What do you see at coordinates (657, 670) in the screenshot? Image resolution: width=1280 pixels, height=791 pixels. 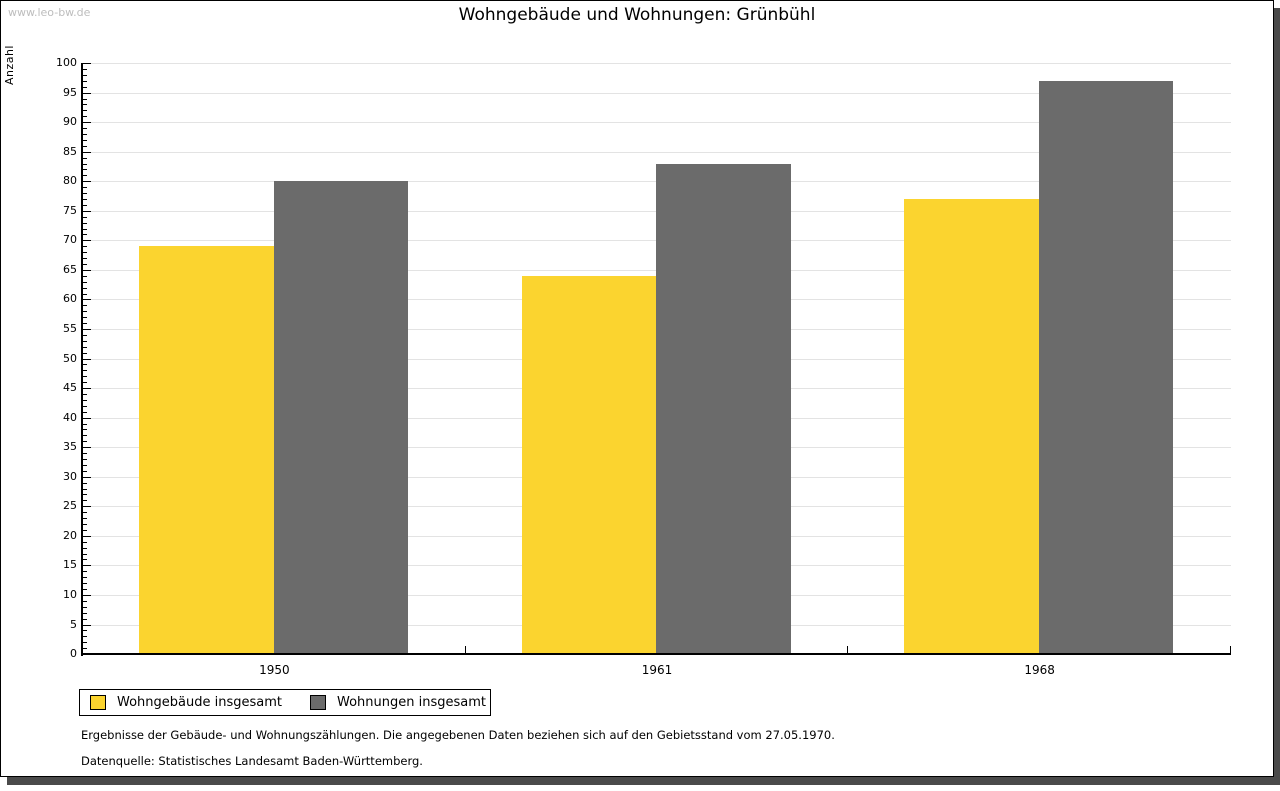 I see `x-category-label: 1961` at bounding box center [657, 670].